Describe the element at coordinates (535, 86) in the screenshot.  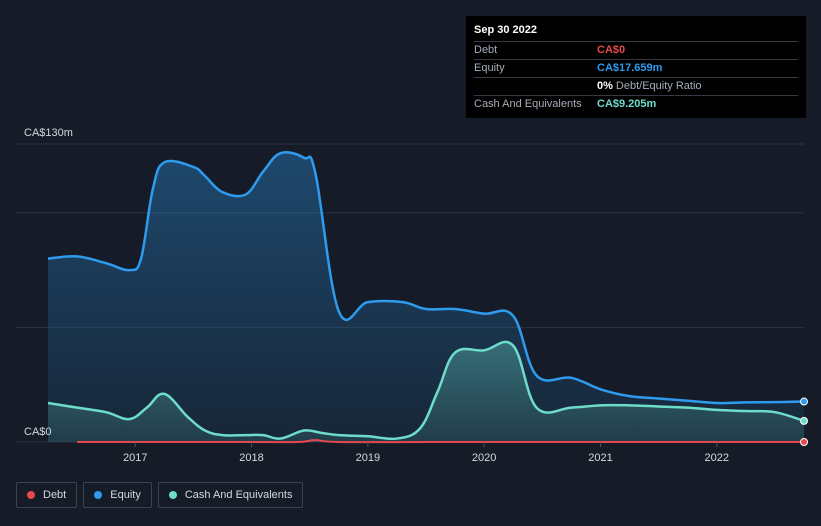
I see `tooltip-ratio-spacer` at that location.